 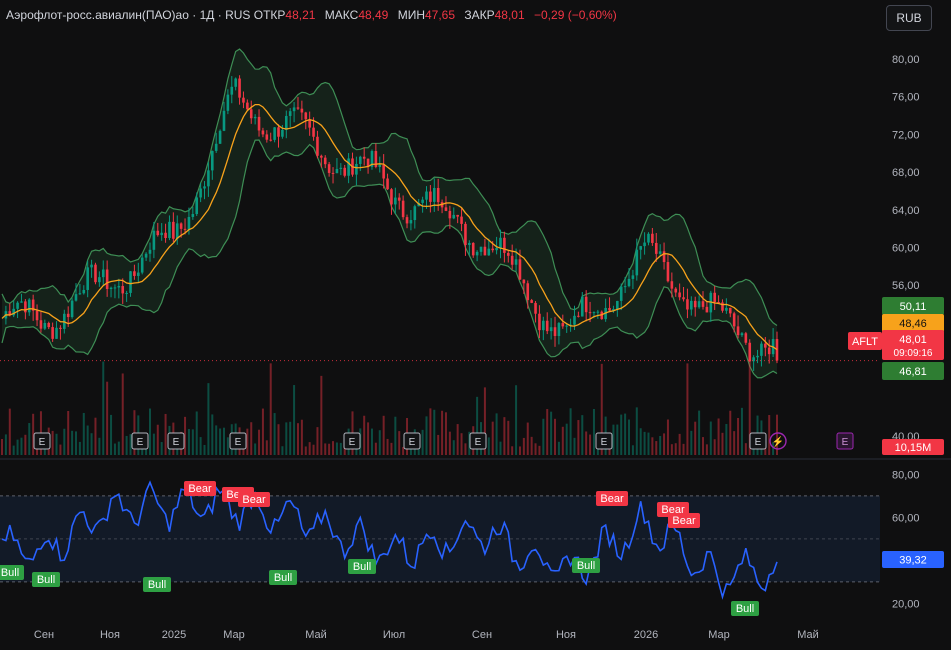 I want to click on rsi-axis-tick: 60,00, so click(x=906, y=518).